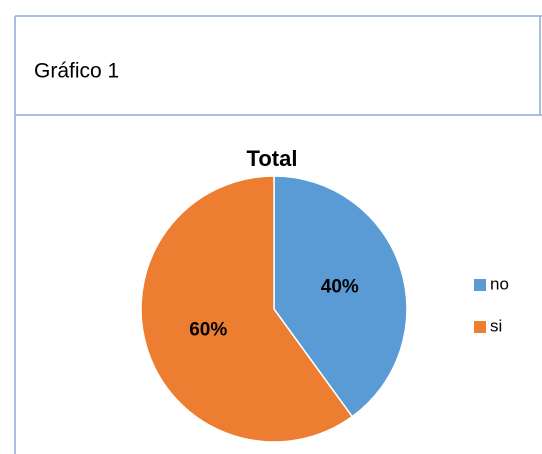 This screenshot has height=454, width=542. What do you see at coordinates (76, 71) in the screenshot?
I see `header-title: Gráfico 1` at bounding box center [76, 71].